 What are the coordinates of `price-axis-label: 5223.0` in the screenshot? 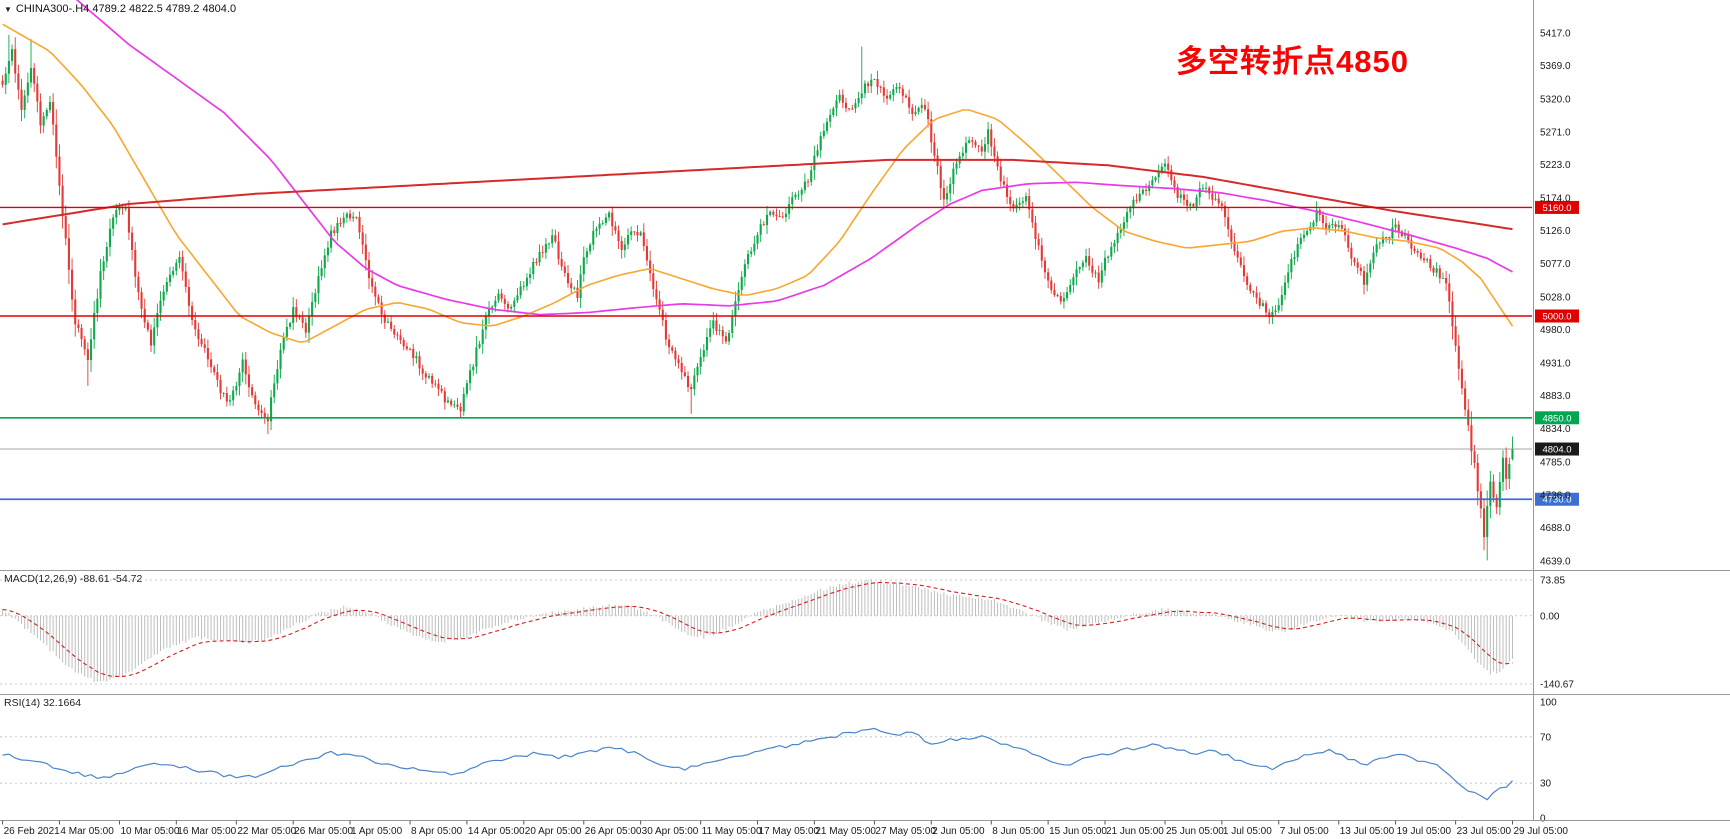 It's located at (1555, 165).